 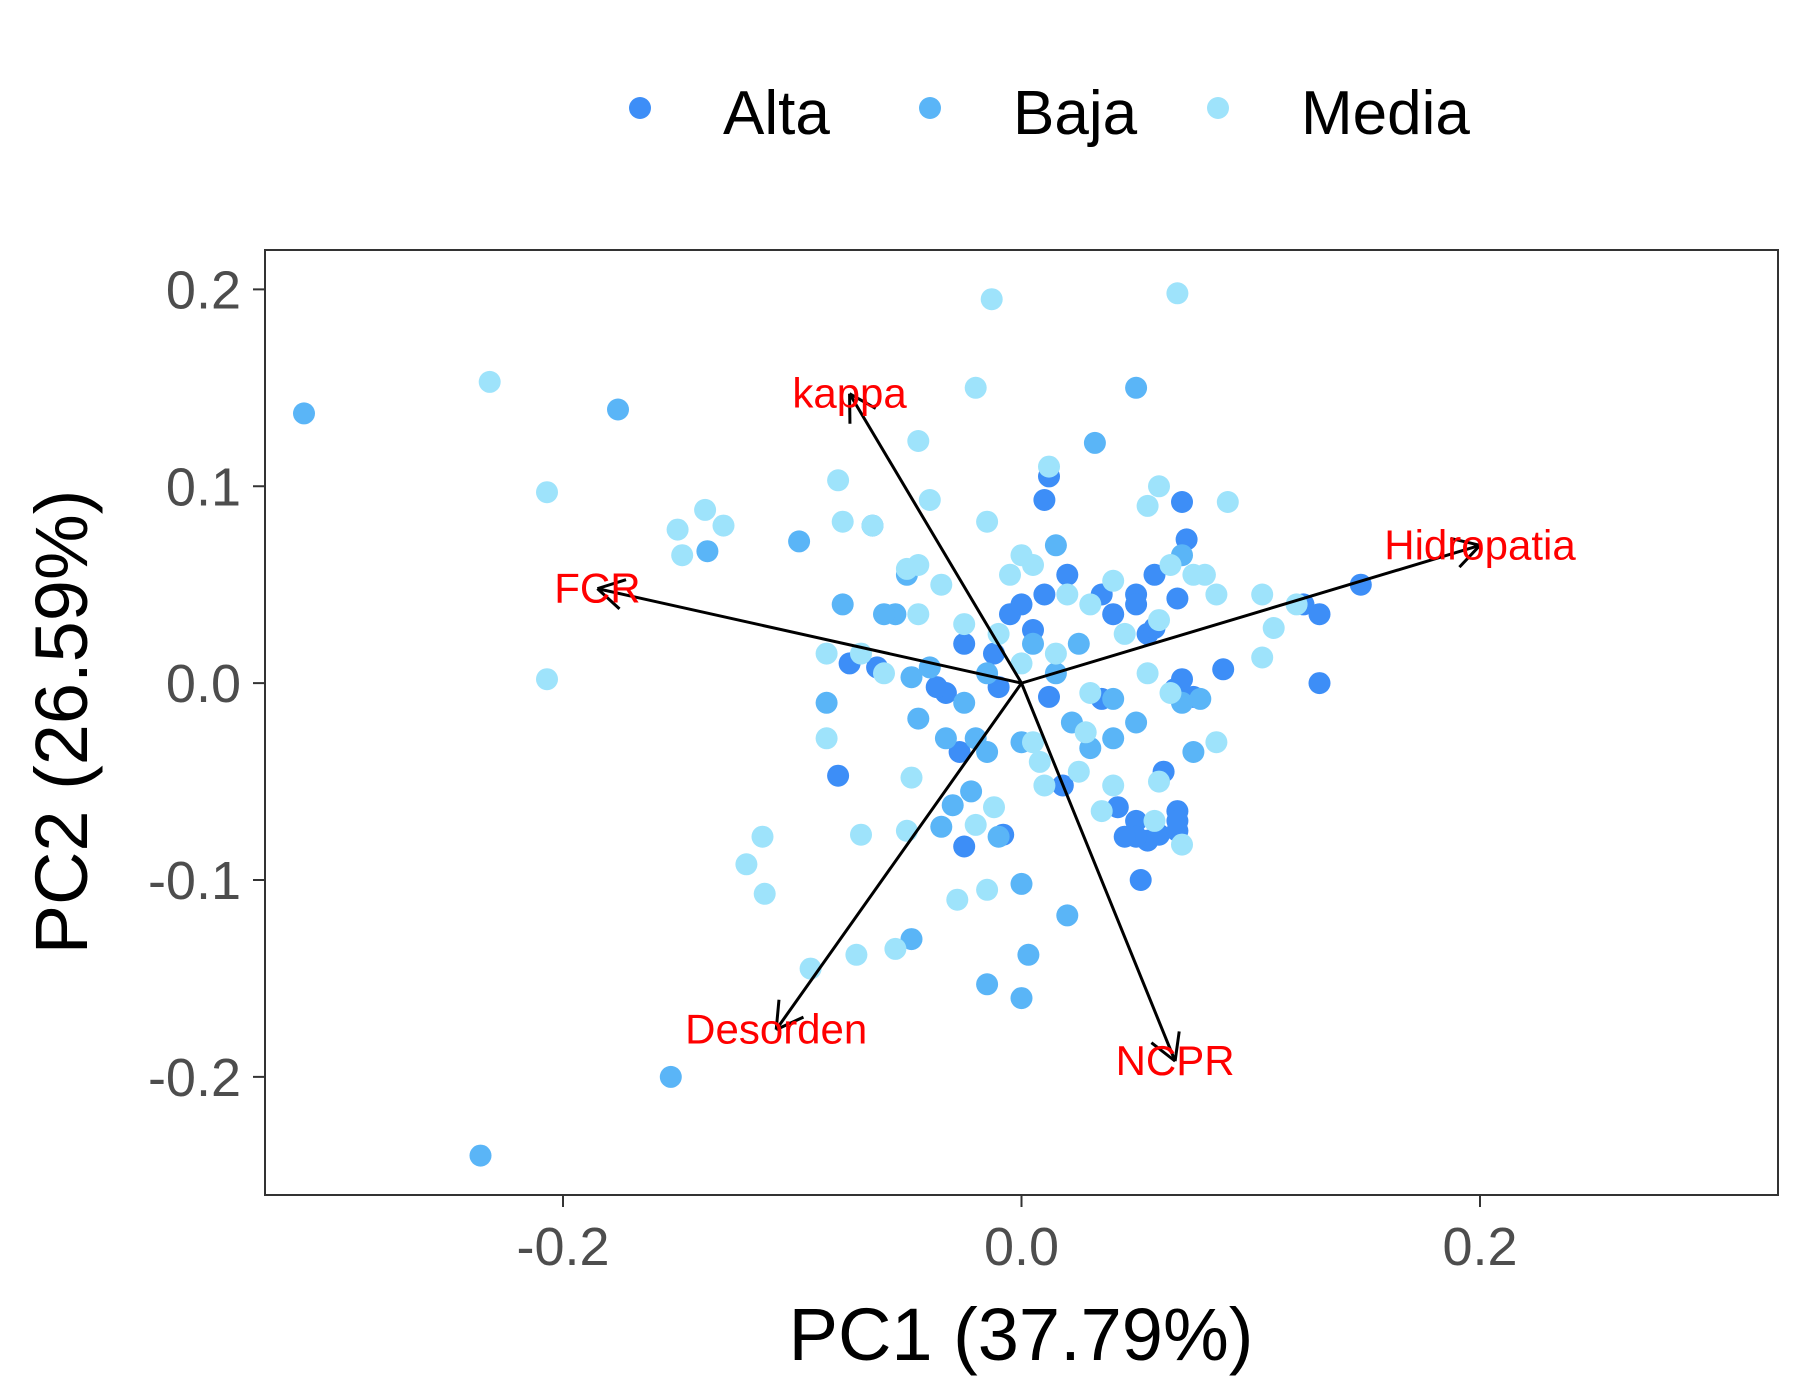 What do you see at coordinates (776, 113) in the screenshot?
I see `legend-label-alta: Alta` at bounding box center [776, 113].